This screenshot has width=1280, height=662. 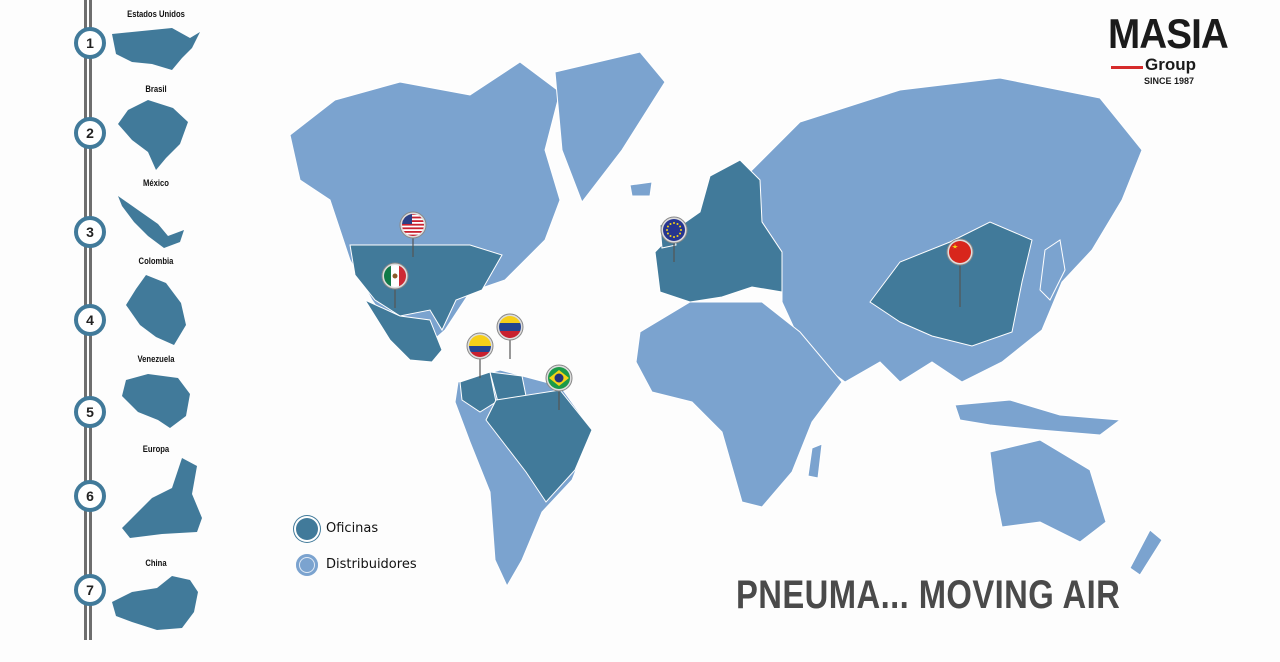 I want to click on colombia-flag-pin, so click(x=480, y=355).